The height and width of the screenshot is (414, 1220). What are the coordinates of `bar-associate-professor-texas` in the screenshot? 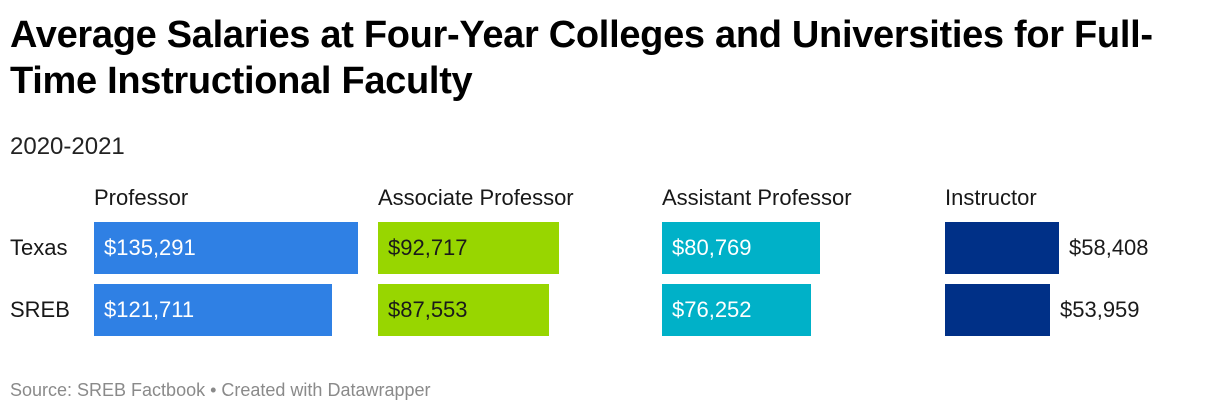 It's located at (468, 248).